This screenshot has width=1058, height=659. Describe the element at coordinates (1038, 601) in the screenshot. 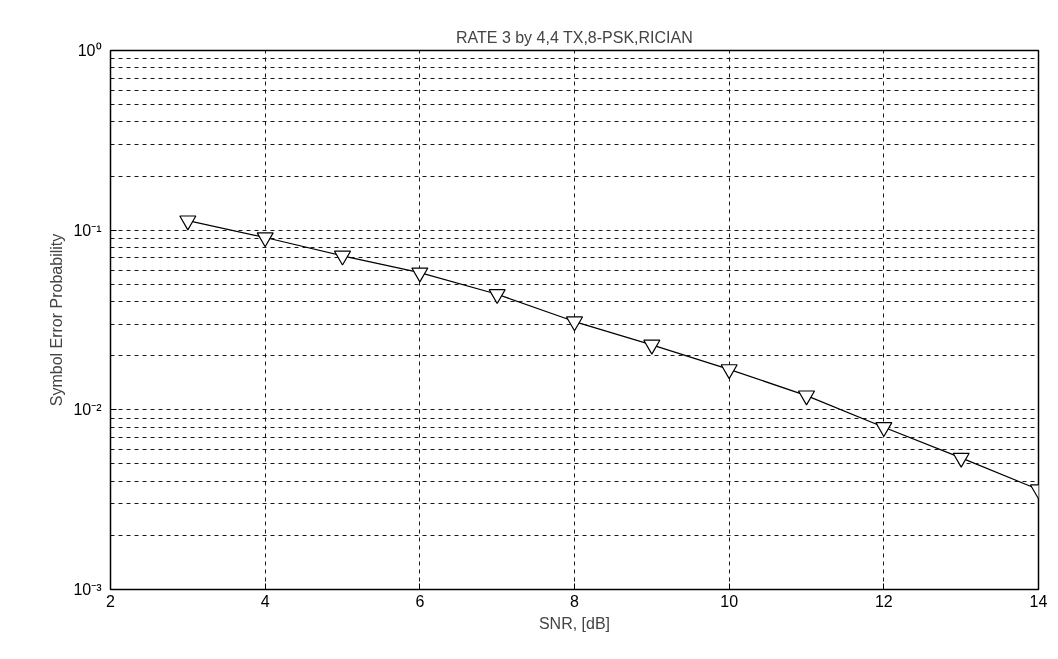

I see `x-tick-label: 14` at that location.